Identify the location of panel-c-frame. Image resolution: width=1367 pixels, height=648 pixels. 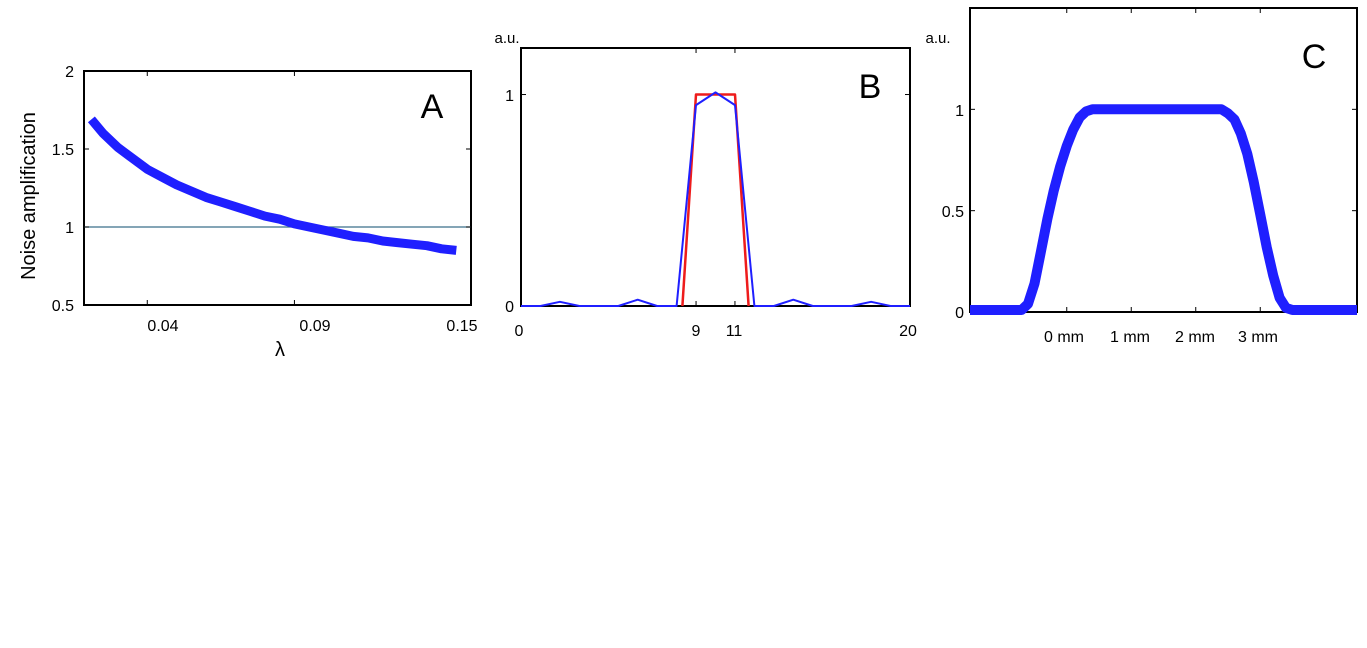
(1163, 160).